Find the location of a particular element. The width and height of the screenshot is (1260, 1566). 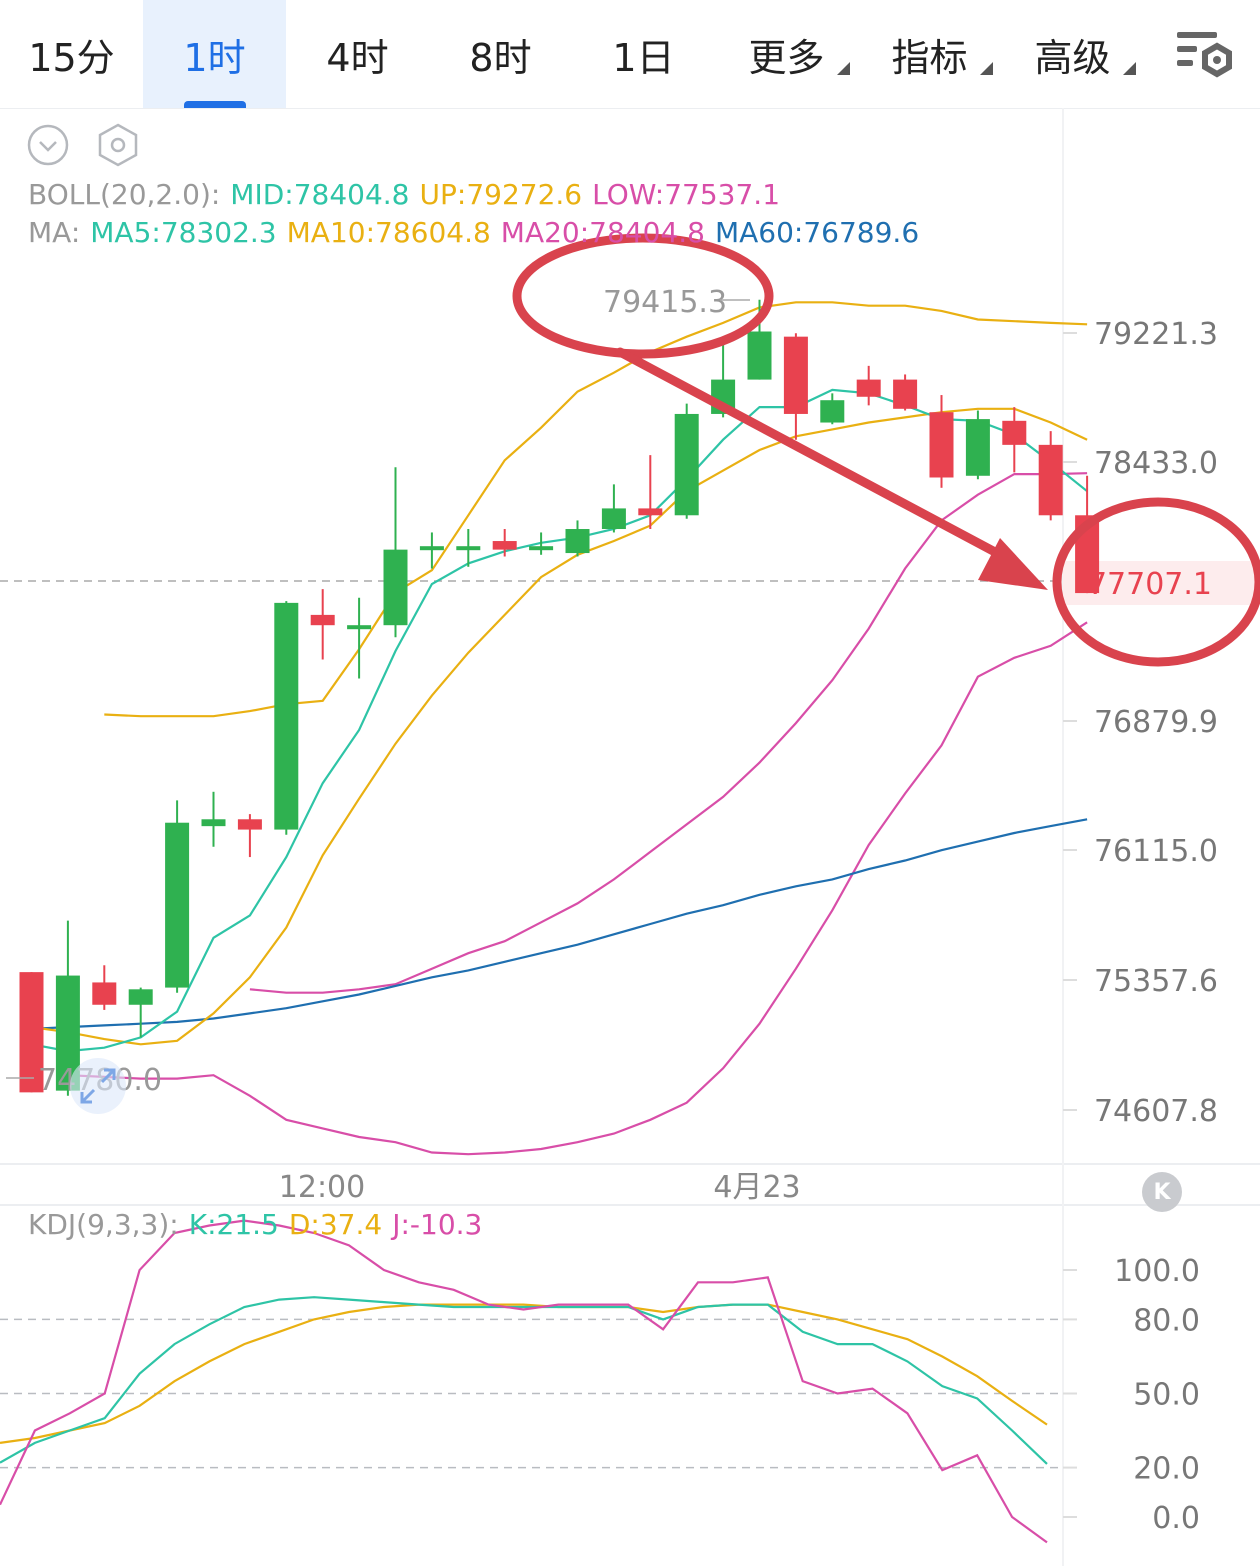

price-axis-label: 74607.8 is located at coordinates (1156, 1111).